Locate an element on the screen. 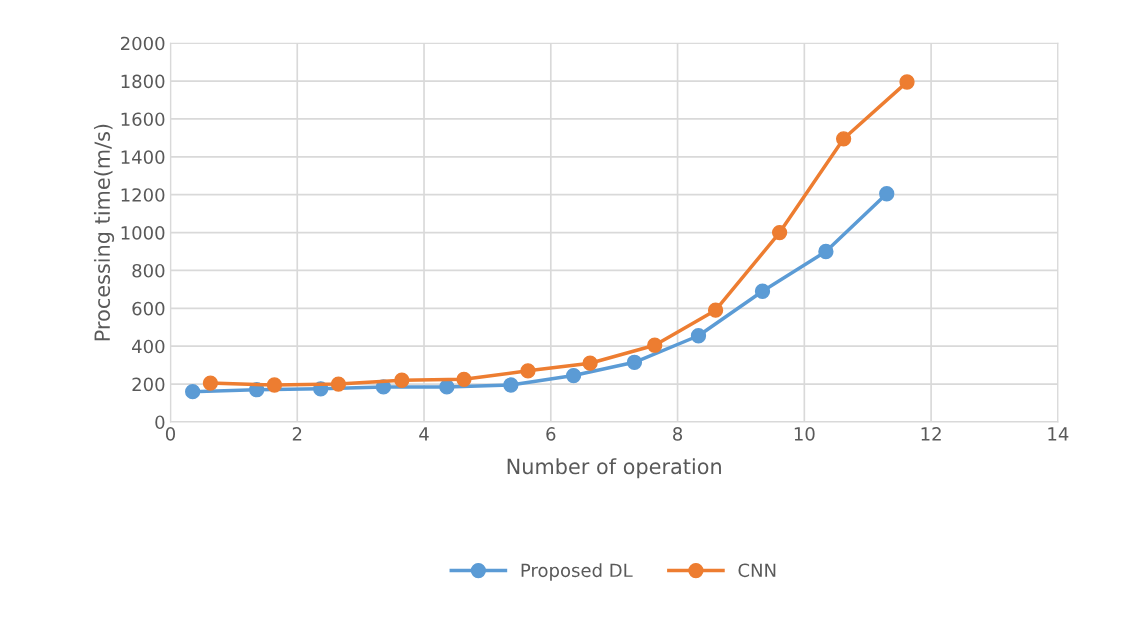 This screenshot has width=1129, height=626. y-tick-label: 1600 is located at coordinates (143, 119).